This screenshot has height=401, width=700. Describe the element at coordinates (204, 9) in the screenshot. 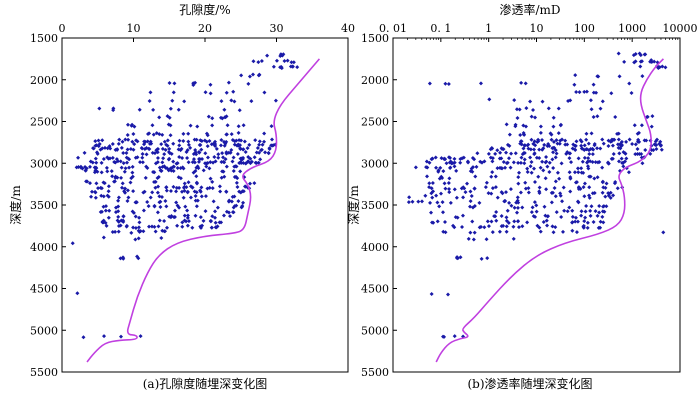

I see `porosity-chart-title: 孔隙度/%` at that location.